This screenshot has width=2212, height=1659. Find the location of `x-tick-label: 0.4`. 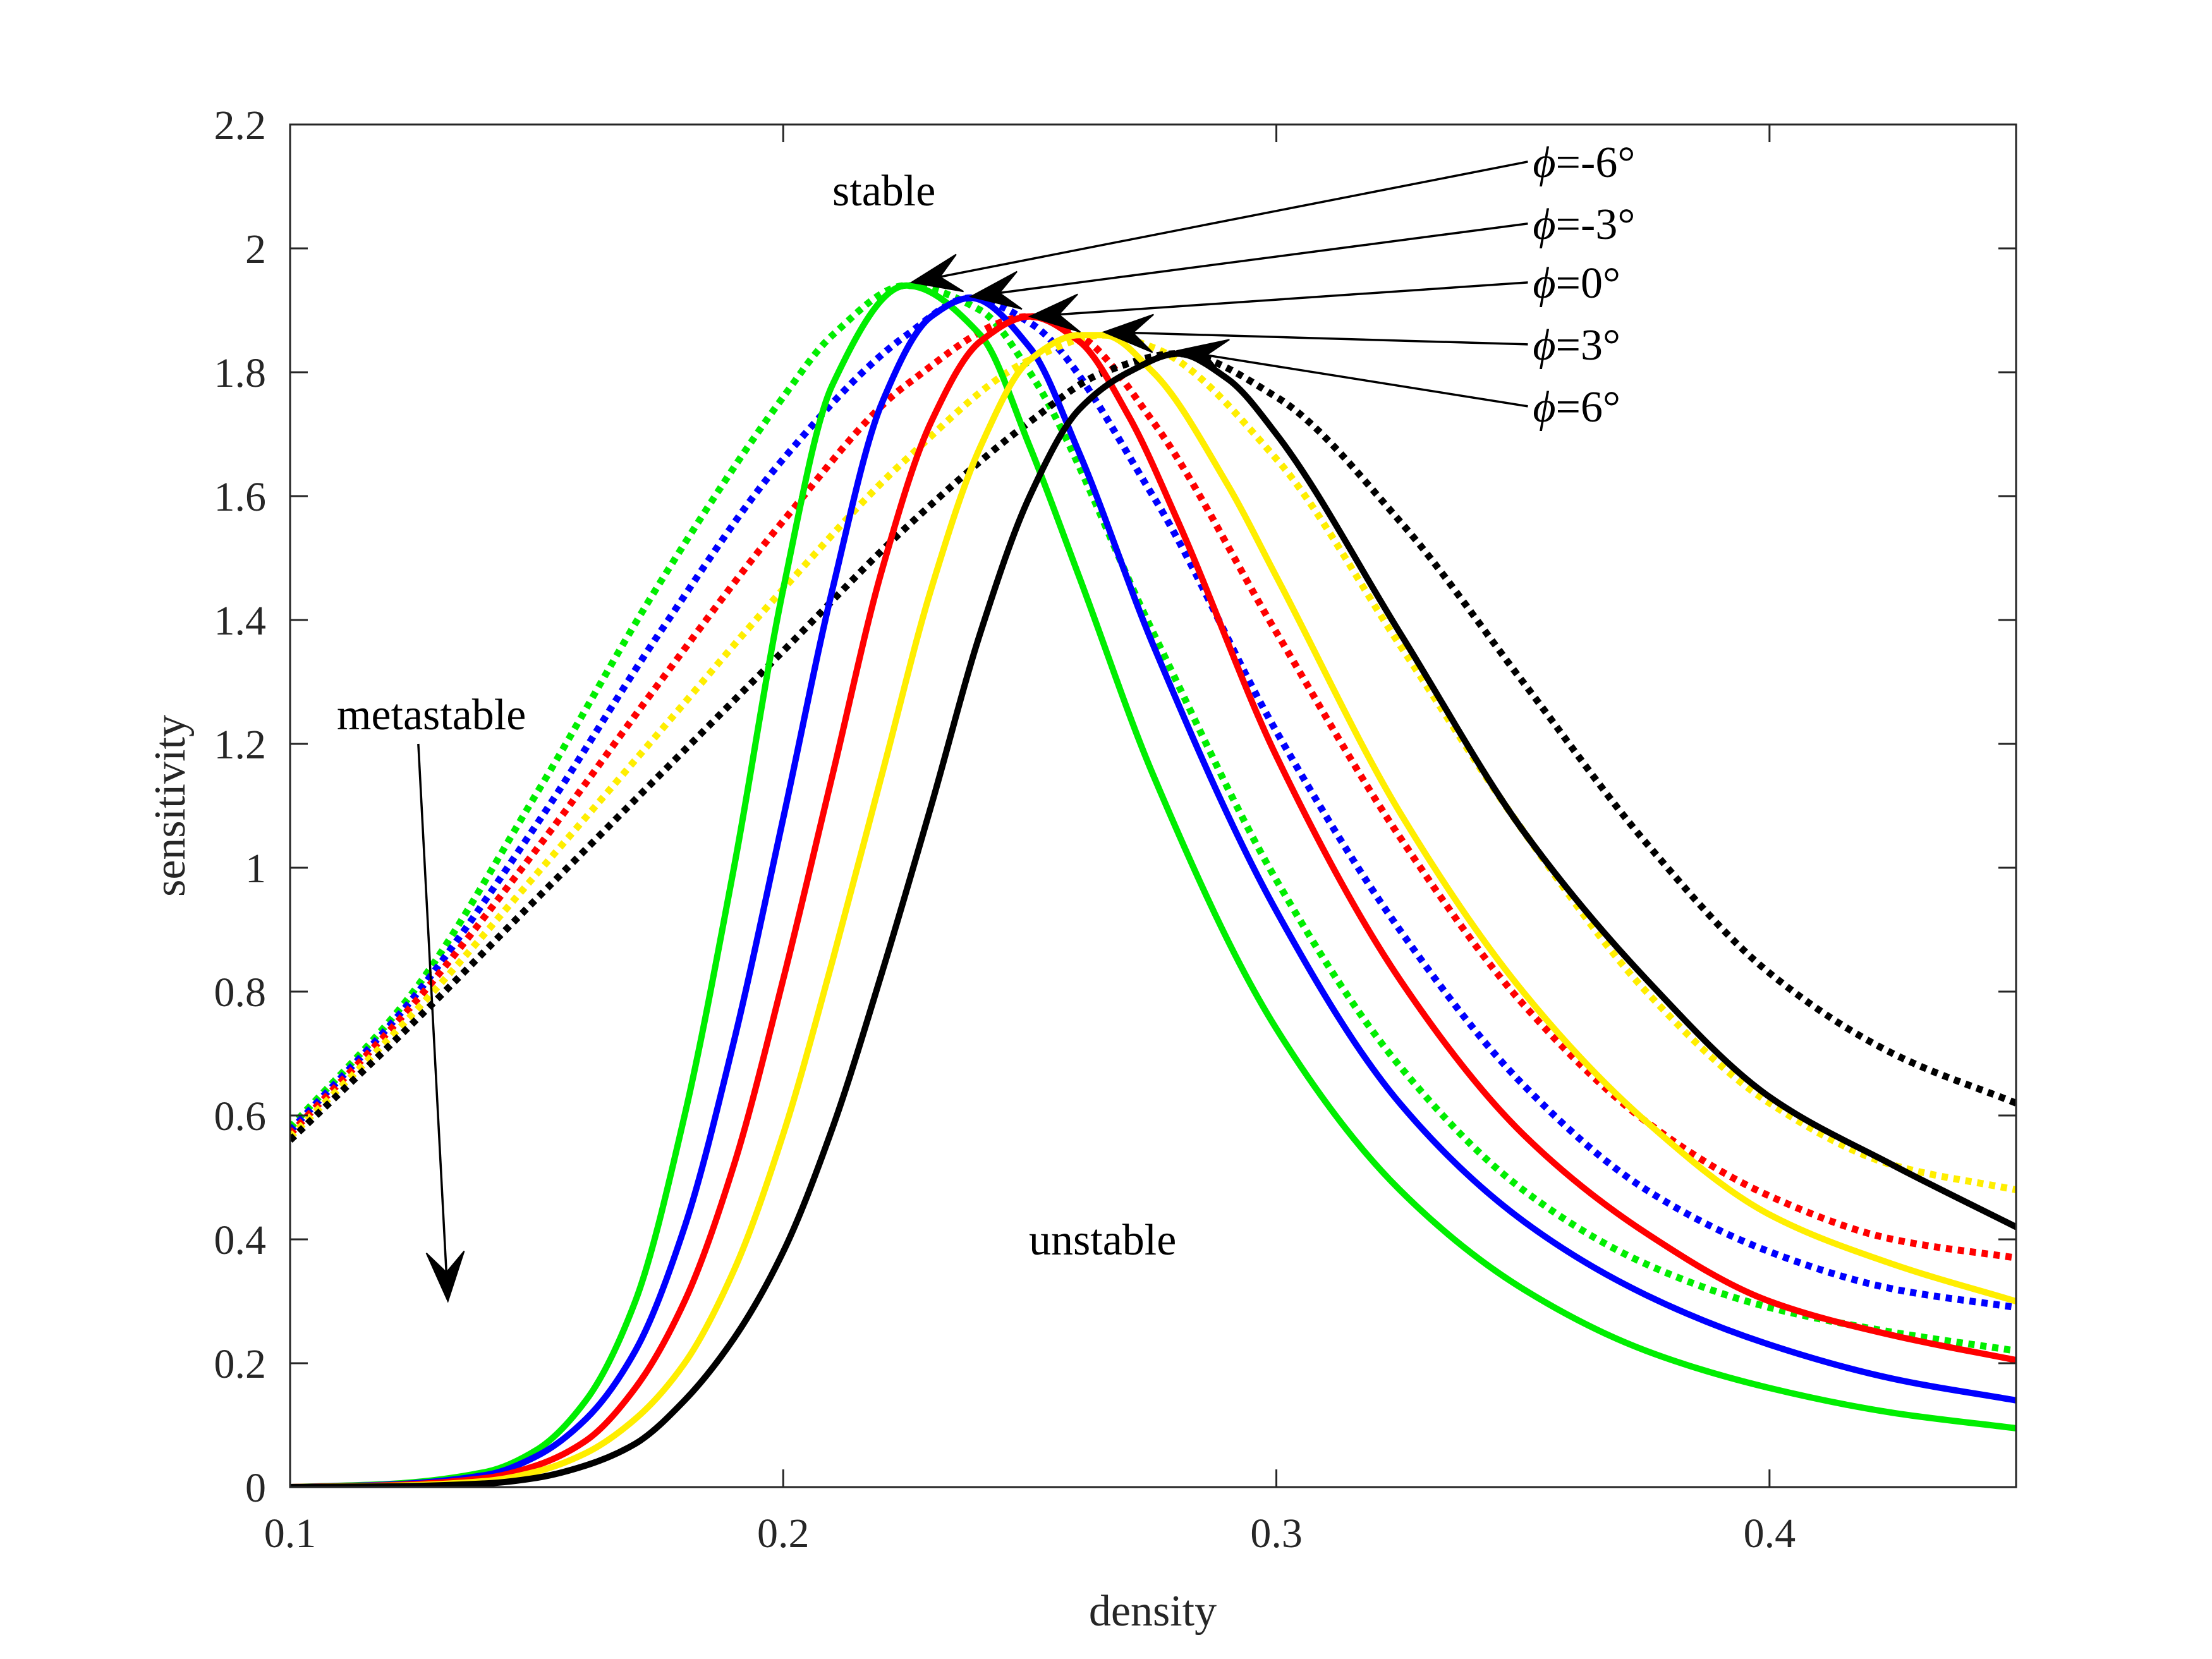

x-tick-label: 0.4 is located at coordinates (1770, 1533).